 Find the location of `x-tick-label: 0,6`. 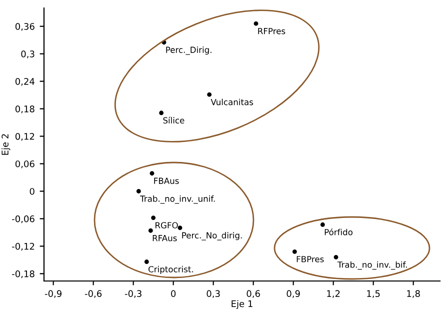

x-tick-label: 0,6 is located at coordinates (253, 294).